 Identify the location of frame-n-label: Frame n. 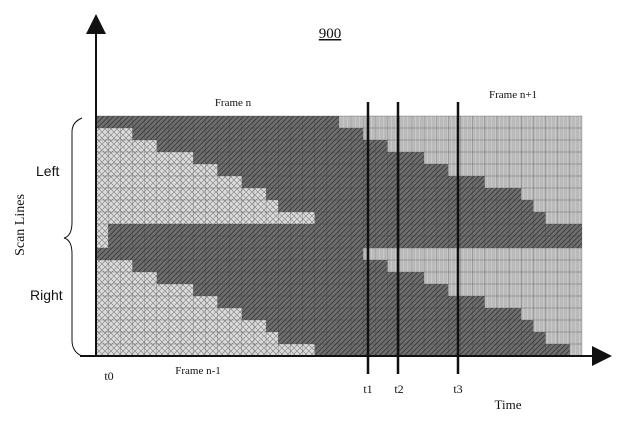
(233, 103).